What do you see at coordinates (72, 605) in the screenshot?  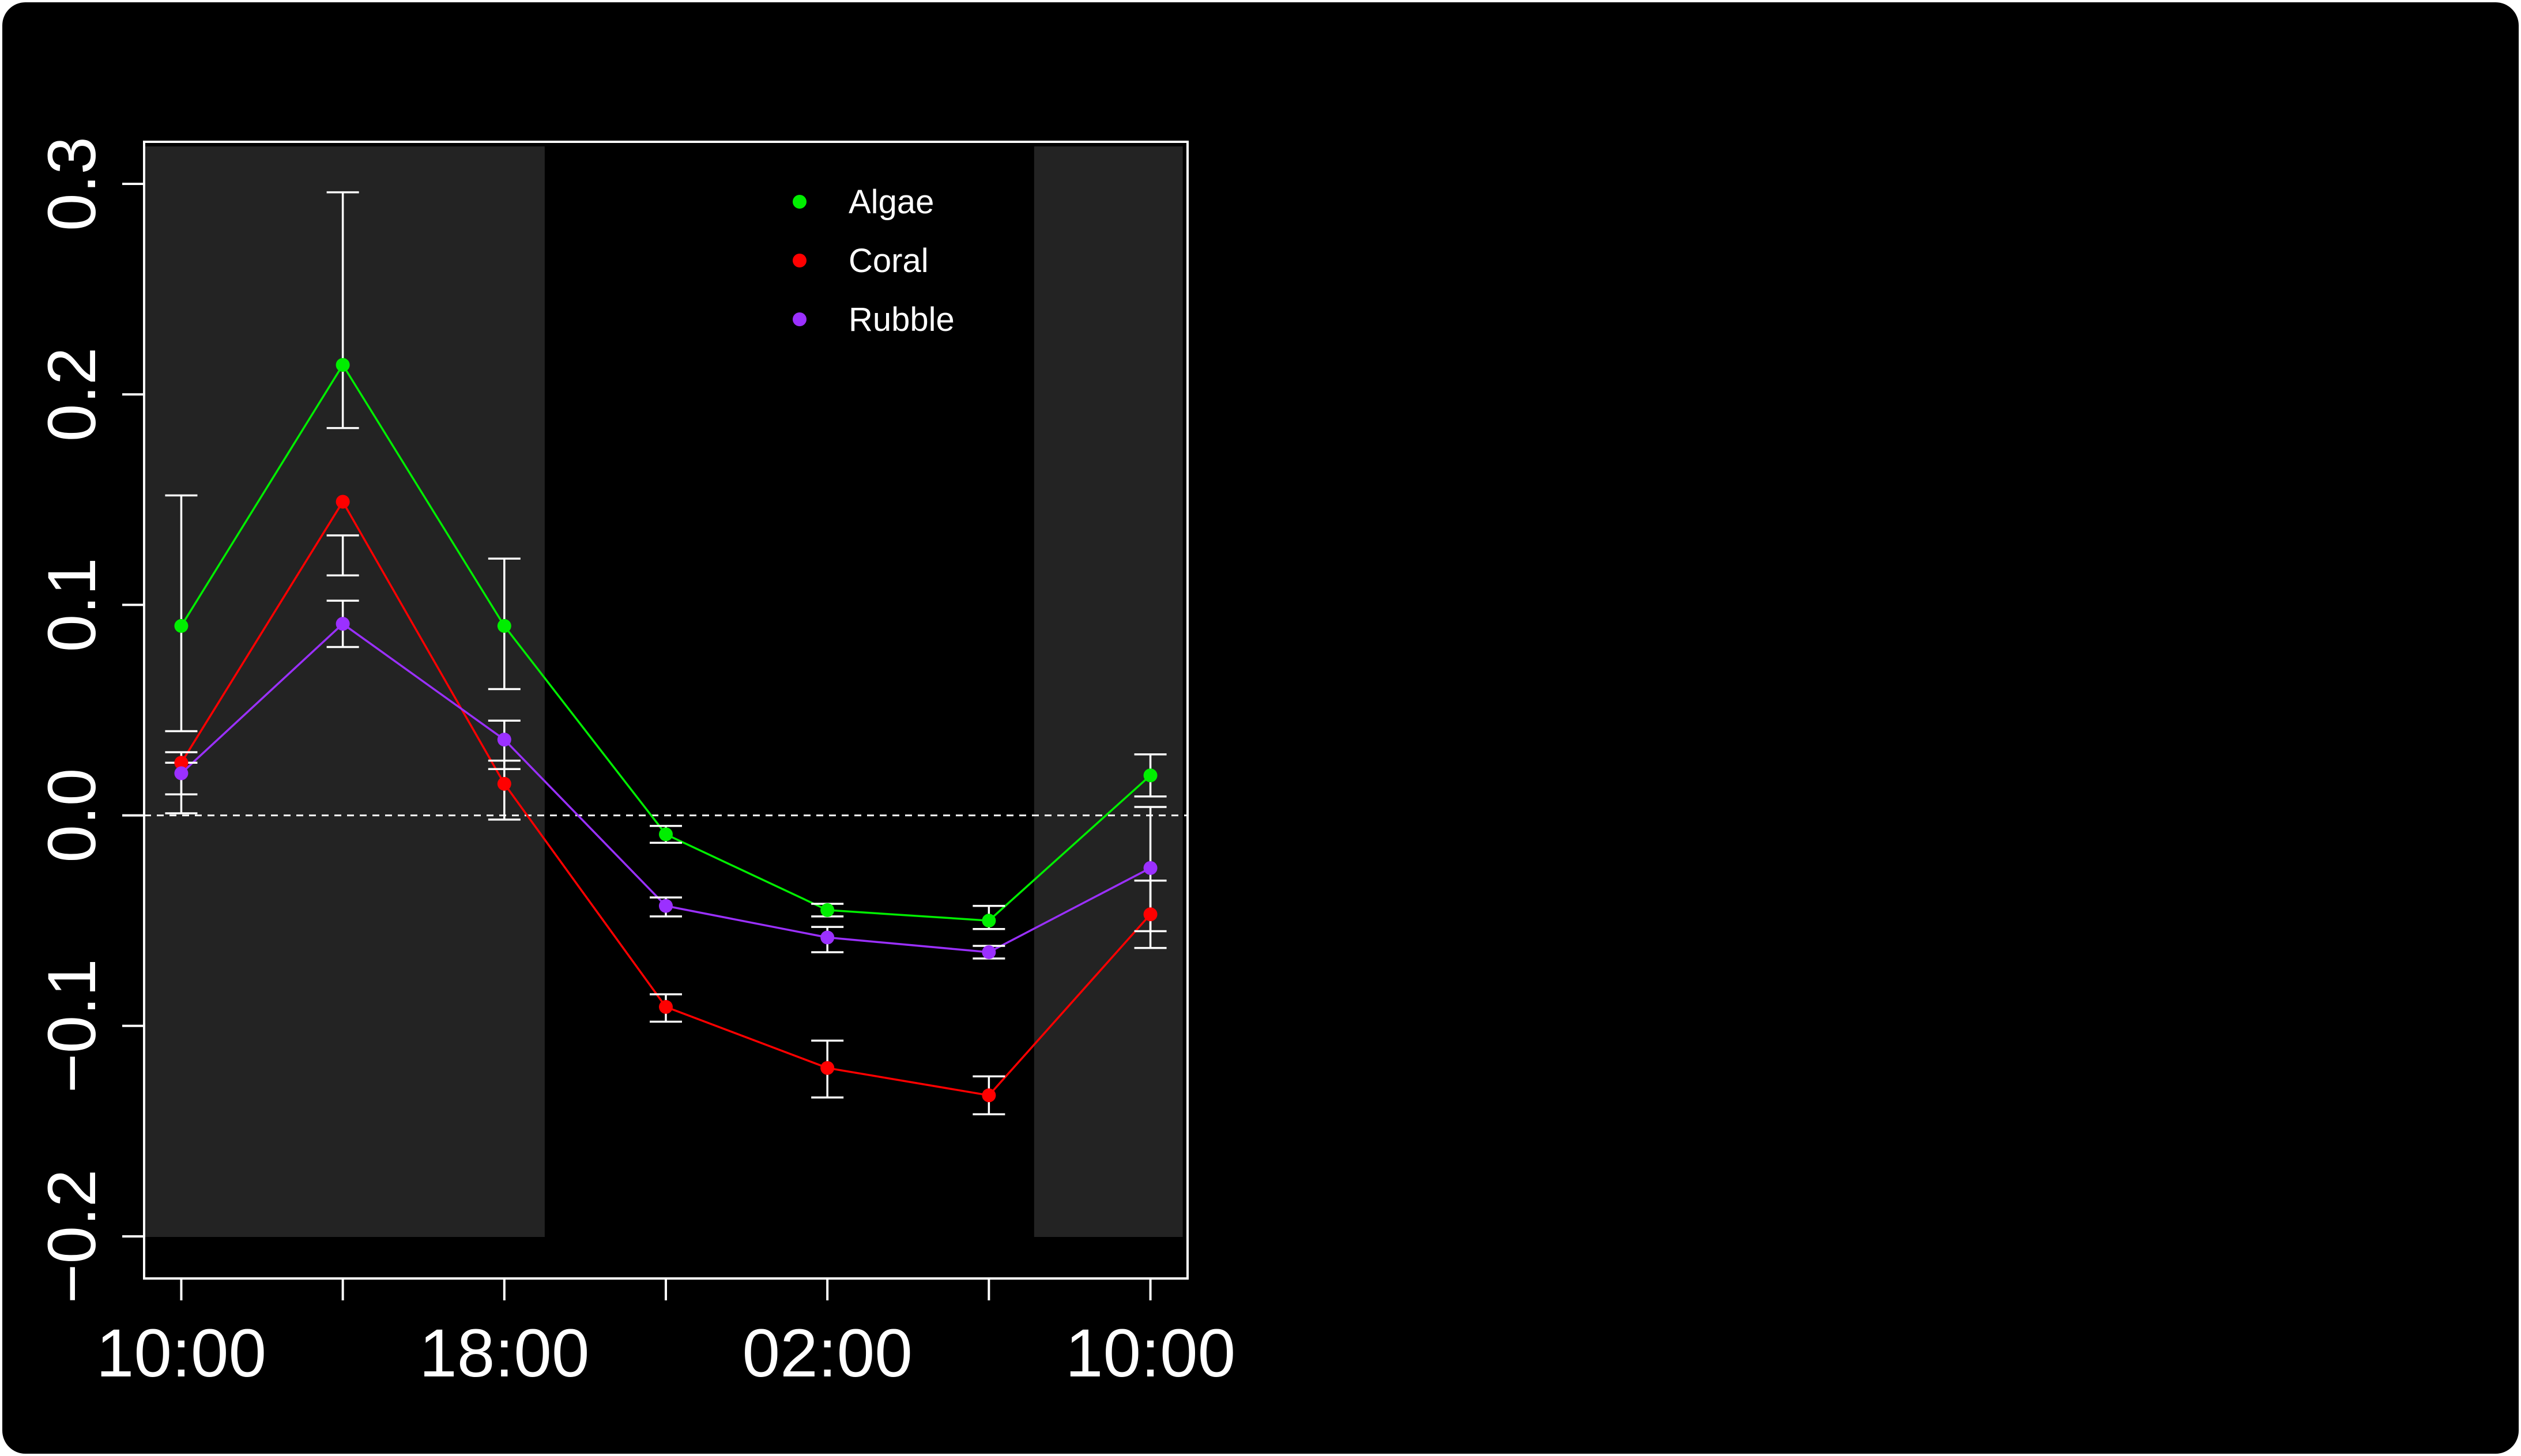 I see `y-tick-label: 0.1` at bounding box center [72, 605].